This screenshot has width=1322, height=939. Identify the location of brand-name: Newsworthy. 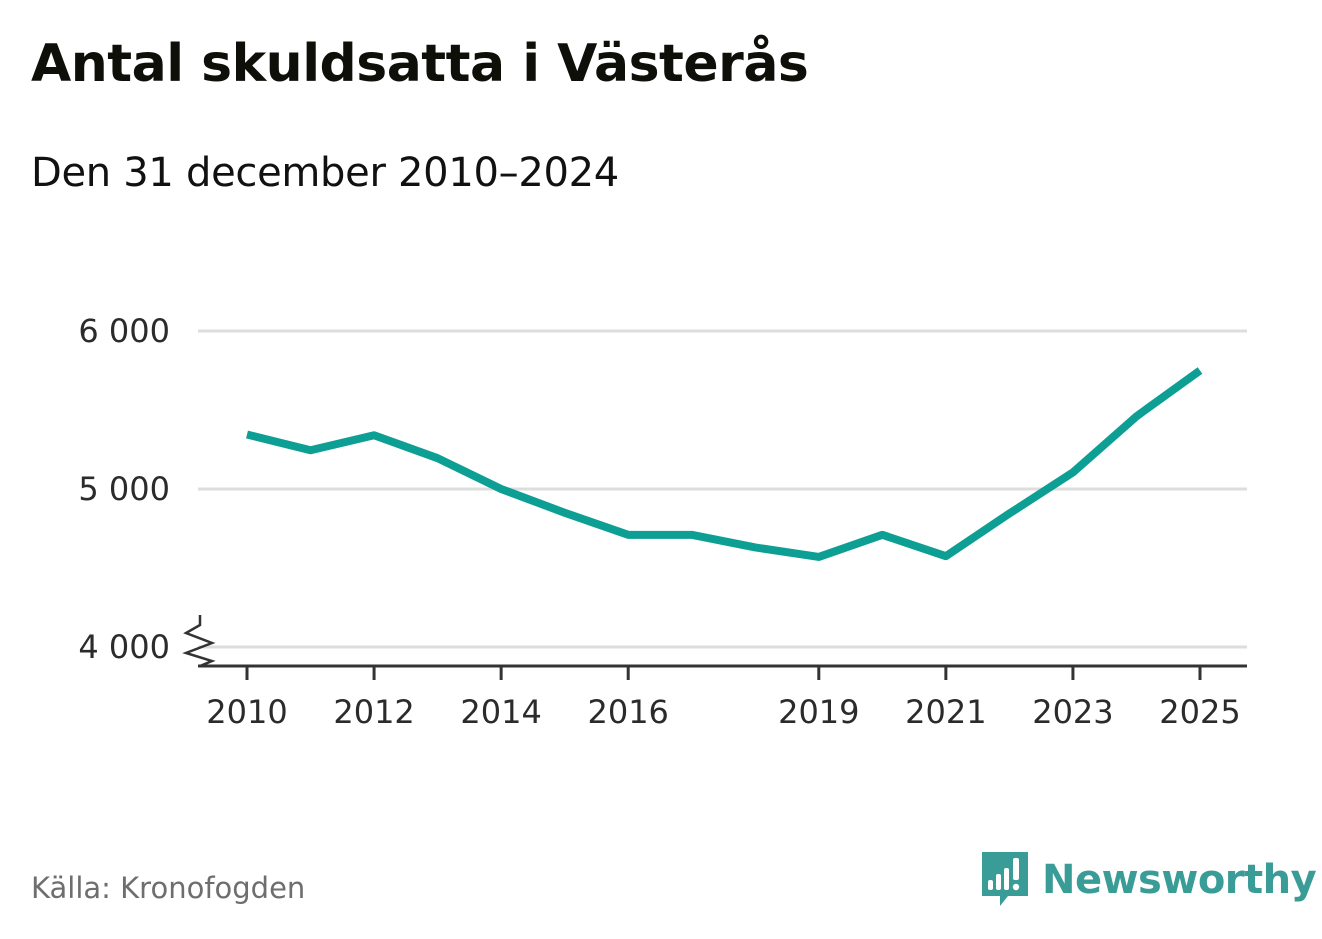
(1179, 880).